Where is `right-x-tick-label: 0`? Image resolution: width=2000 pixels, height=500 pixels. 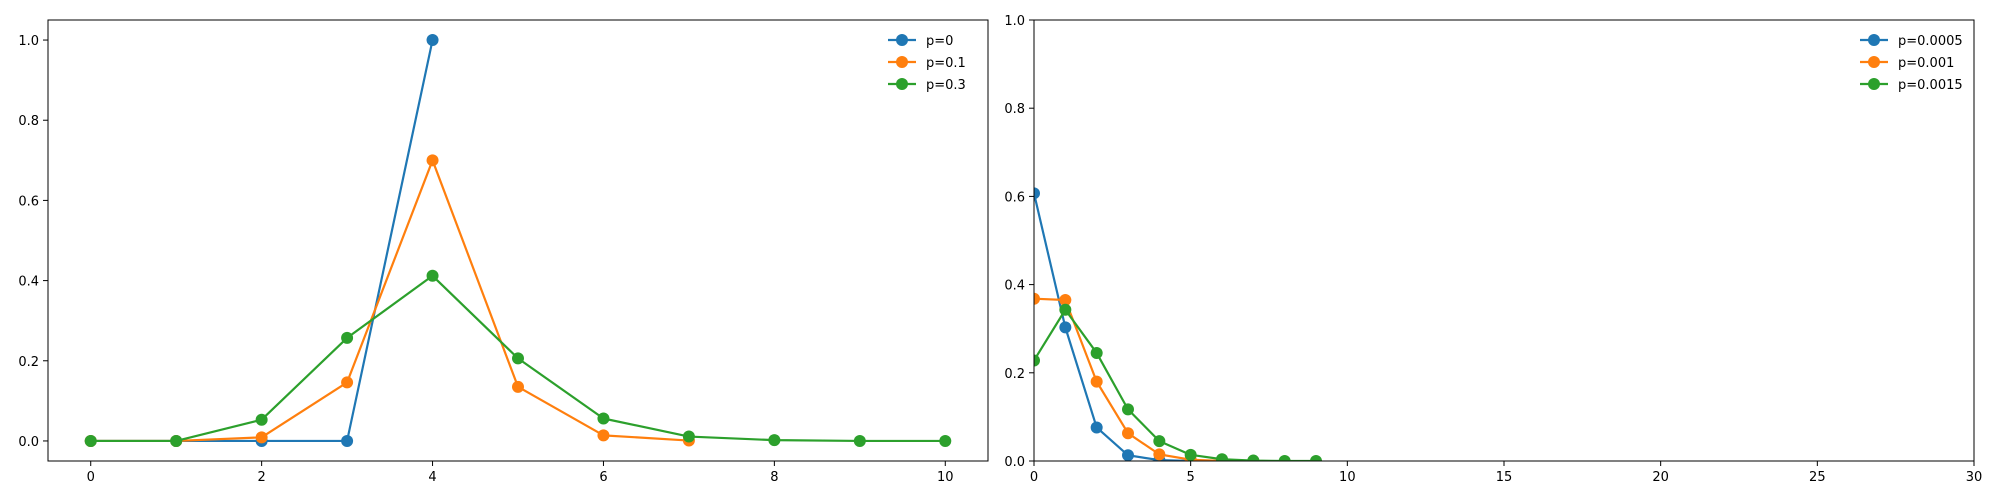
right-x-tick-label: 0 is located at coordinates (1034, 477).